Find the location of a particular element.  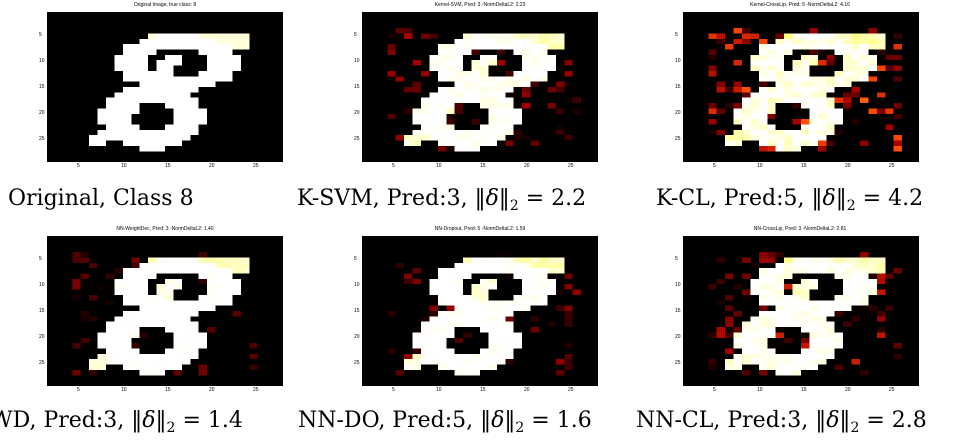

caption-kernel-svm: K-SVM, Pred:3, ‖δ‖2 = 2.2 is located at coordinates (442, 200).